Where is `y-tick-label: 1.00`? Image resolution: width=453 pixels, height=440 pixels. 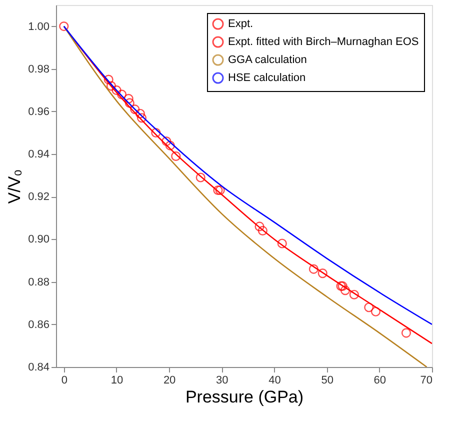 y-tick-label: 1.00 is located at coordinates (39, 26).